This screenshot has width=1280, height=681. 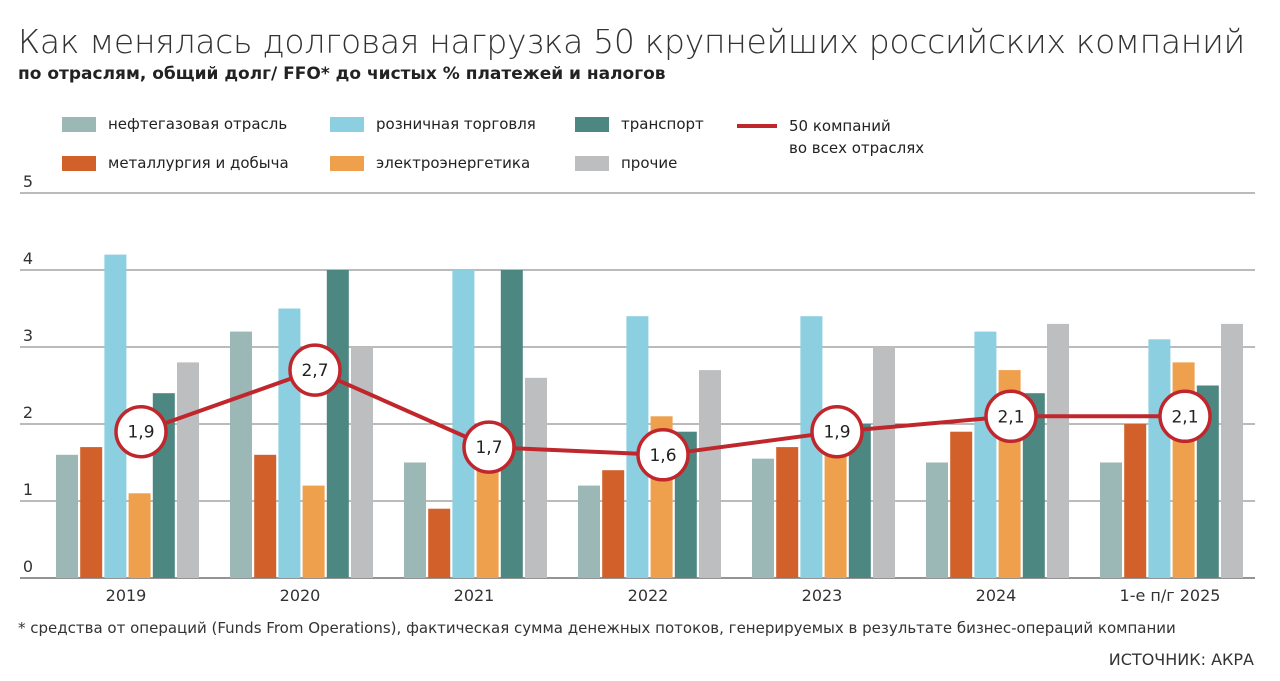 What do you see at coordinates (1170, 595) in the screenshot?
I see `x-tick-label: 1-е п/г 2025` at bounding box center [1170, 595].